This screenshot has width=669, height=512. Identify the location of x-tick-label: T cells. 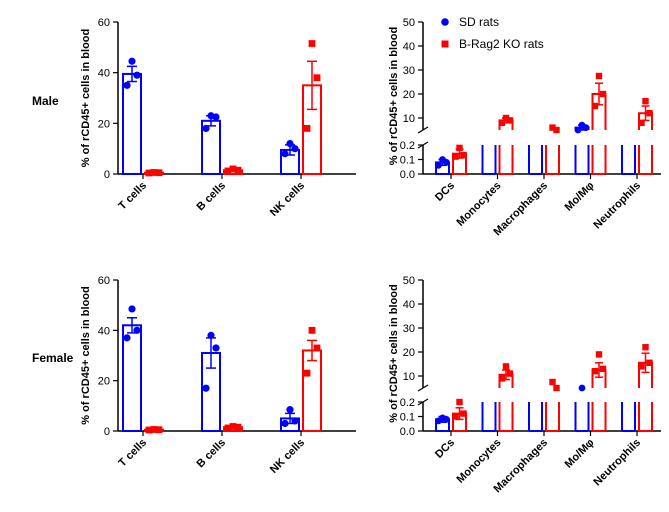
(132, 453).